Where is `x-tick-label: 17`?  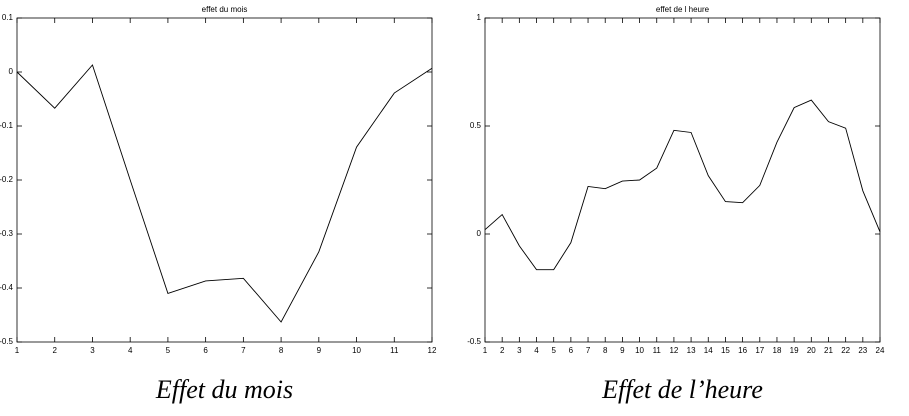 x-tick-label: 17 is located at coordinates (759, 350).